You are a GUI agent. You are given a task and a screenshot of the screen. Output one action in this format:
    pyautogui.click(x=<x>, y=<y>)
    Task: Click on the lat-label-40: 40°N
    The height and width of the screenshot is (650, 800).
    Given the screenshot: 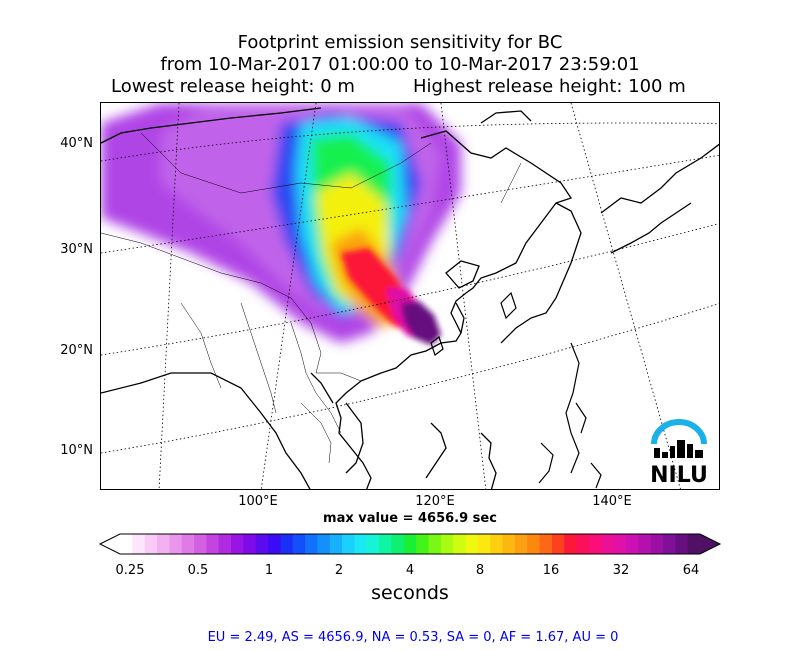 What is the action you would take?
    pyautogui.click(x=76, y=143)
    